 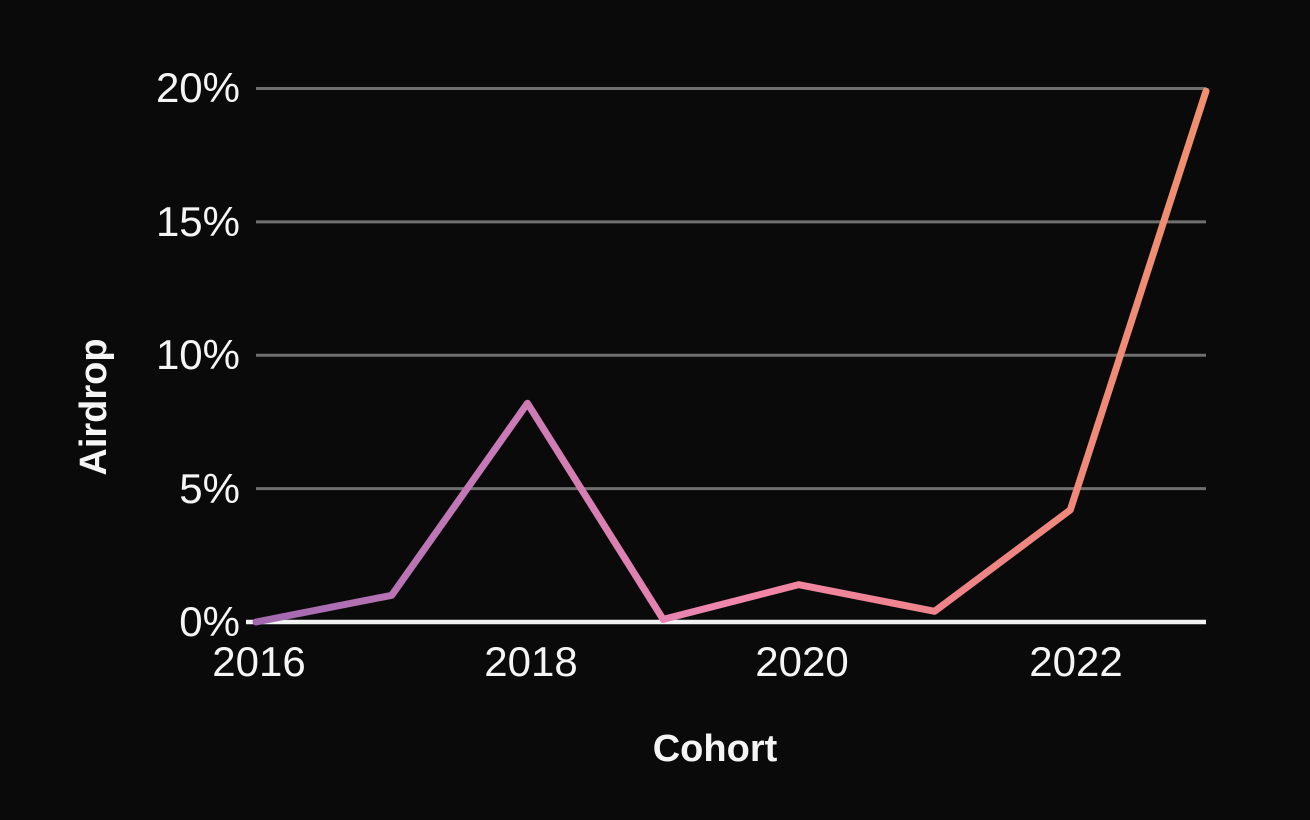 I want to click on x-tick-2016: 2016, so click(x=259, y=661).